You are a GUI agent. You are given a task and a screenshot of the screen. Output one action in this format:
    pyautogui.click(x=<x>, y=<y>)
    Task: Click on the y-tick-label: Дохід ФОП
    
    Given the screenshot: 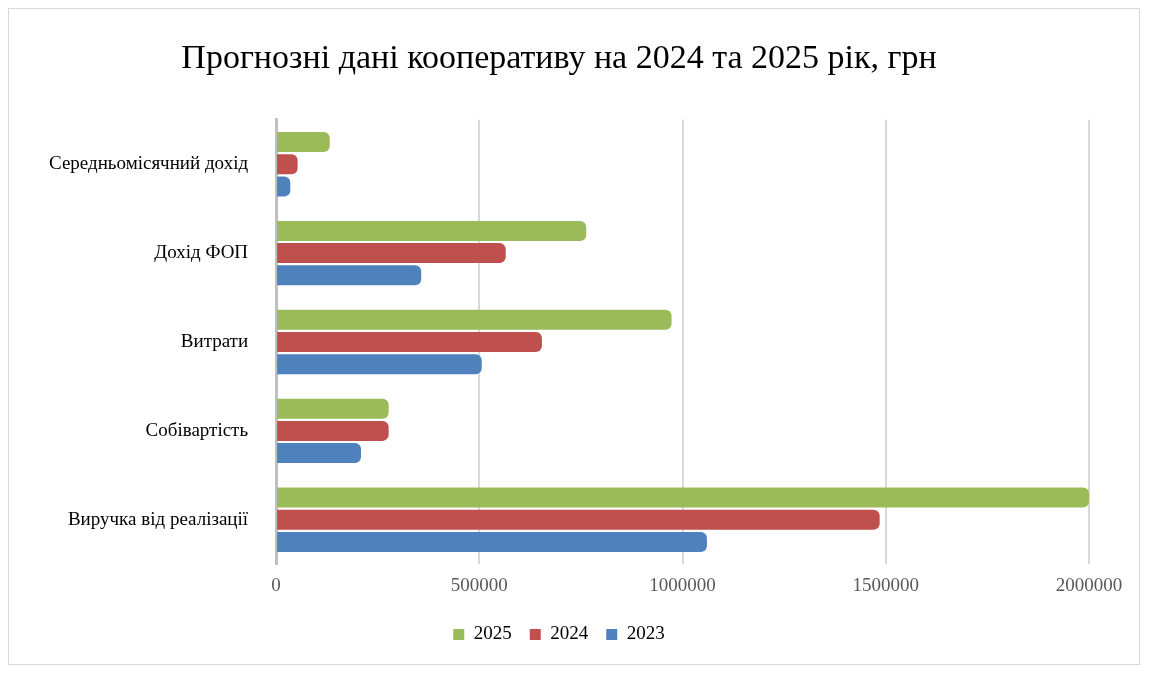 What is the action you would take?
    pyautogui.click(x=201, y=252)
    